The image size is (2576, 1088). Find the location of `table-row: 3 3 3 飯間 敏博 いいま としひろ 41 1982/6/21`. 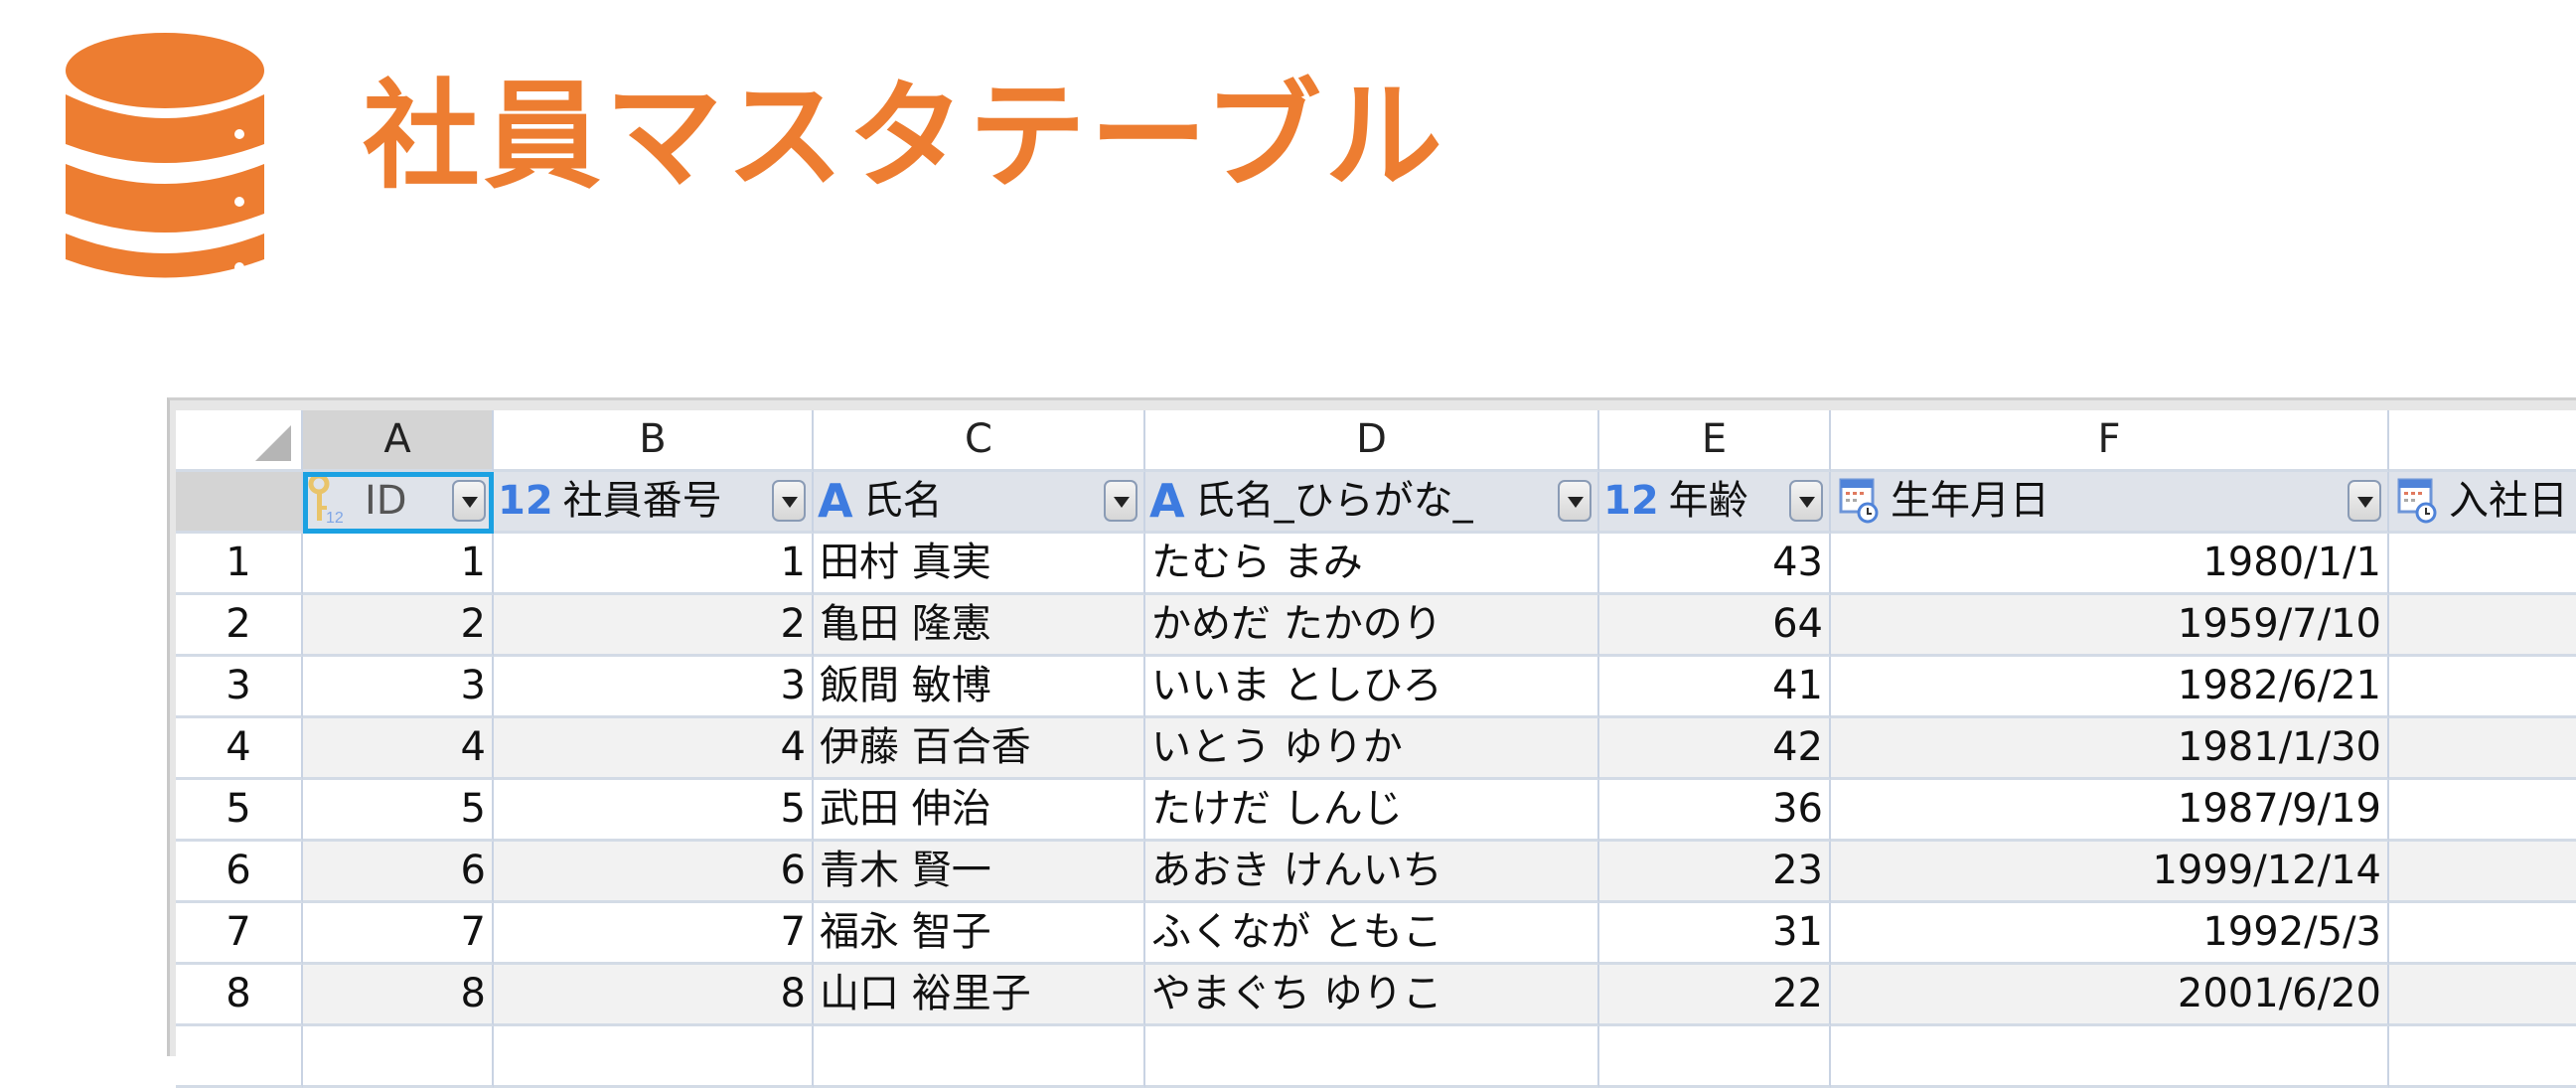

table-row: 3 3 3 飯間 敏博 いいま としひろ 41 1982/6/21 is located at coordinates (1376, 687).